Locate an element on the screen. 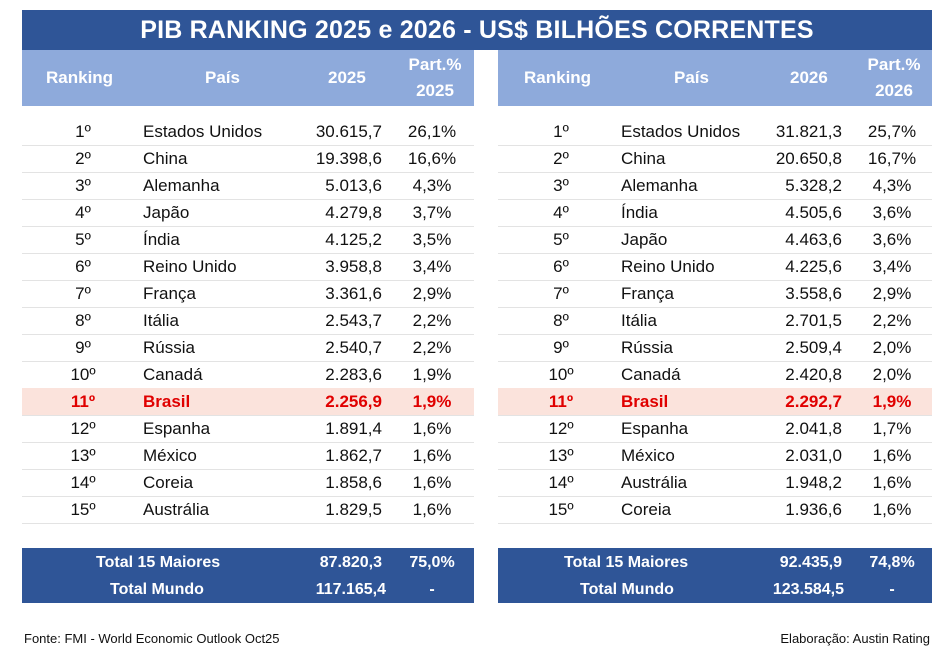  value-cell: 2.283,6 is located at coordinates (353, 374).